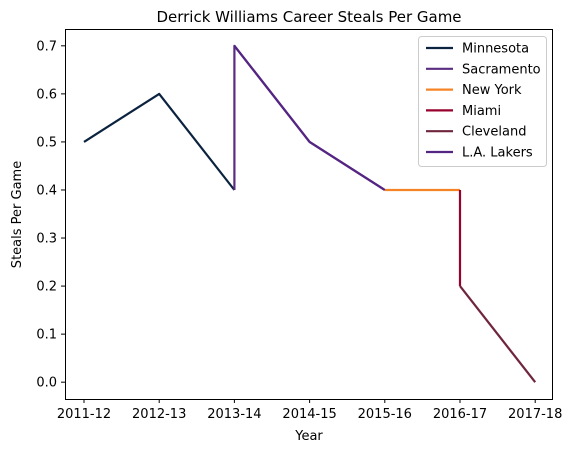  Describe the element at coordinates (234, 414) in the screenshot. I see `x-tick-label: 2013-14` at that location.